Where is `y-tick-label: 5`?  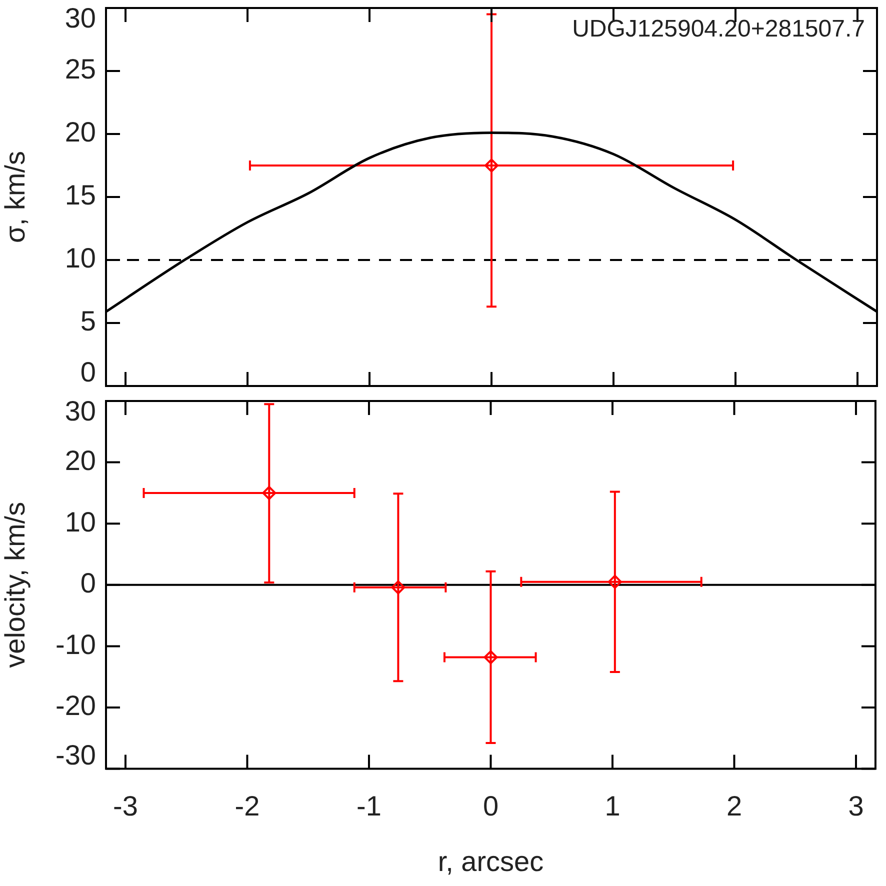 y-tick-label: 5 is located at coordinates (88, 321).